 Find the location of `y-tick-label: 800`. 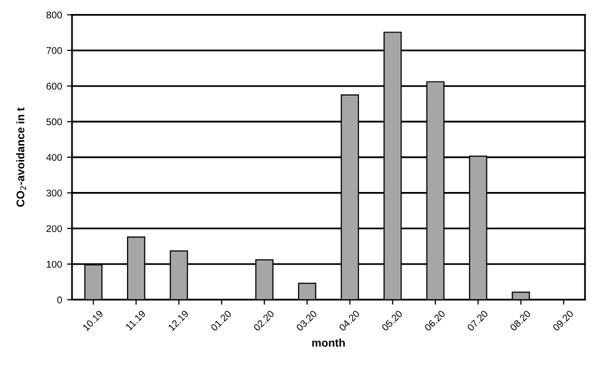

y-tick-label: 800 is located at coordinates (54, 15).